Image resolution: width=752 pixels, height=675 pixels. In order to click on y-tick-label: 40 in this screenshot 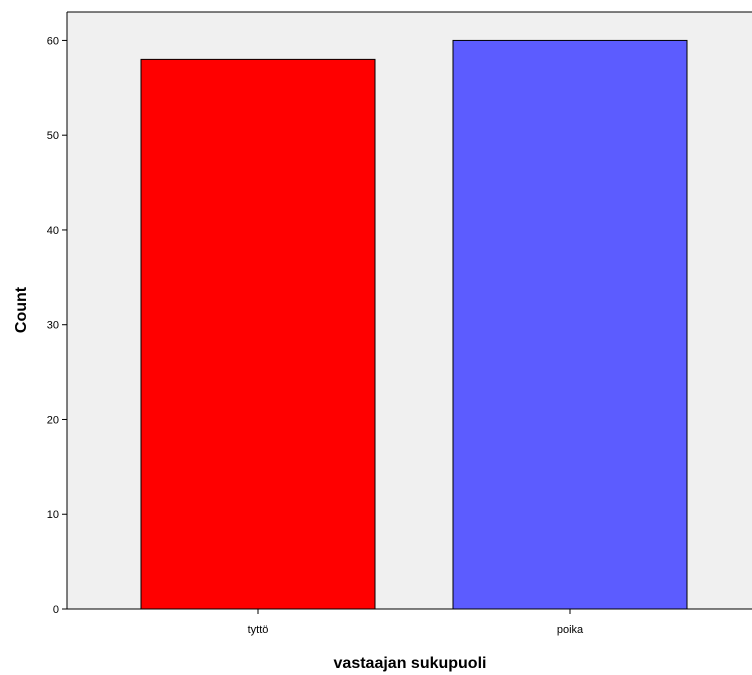, I will do `click(53, 231)`.